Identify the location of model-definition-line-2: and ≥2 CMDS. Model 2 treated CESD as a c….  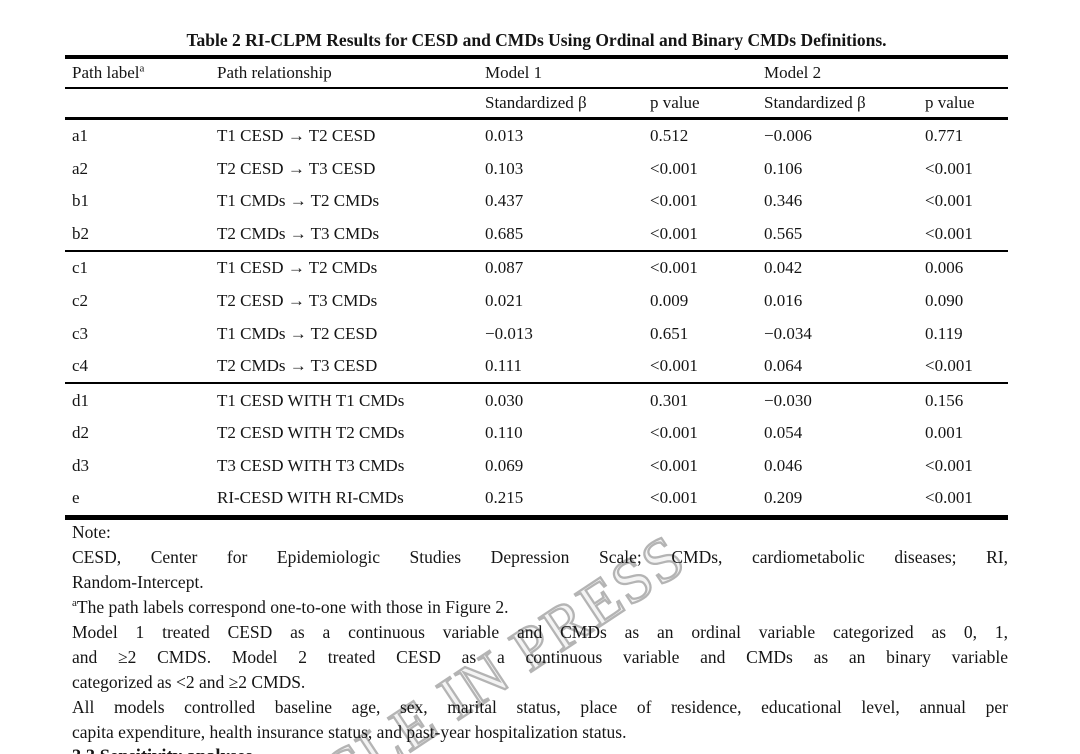
(540, 657).